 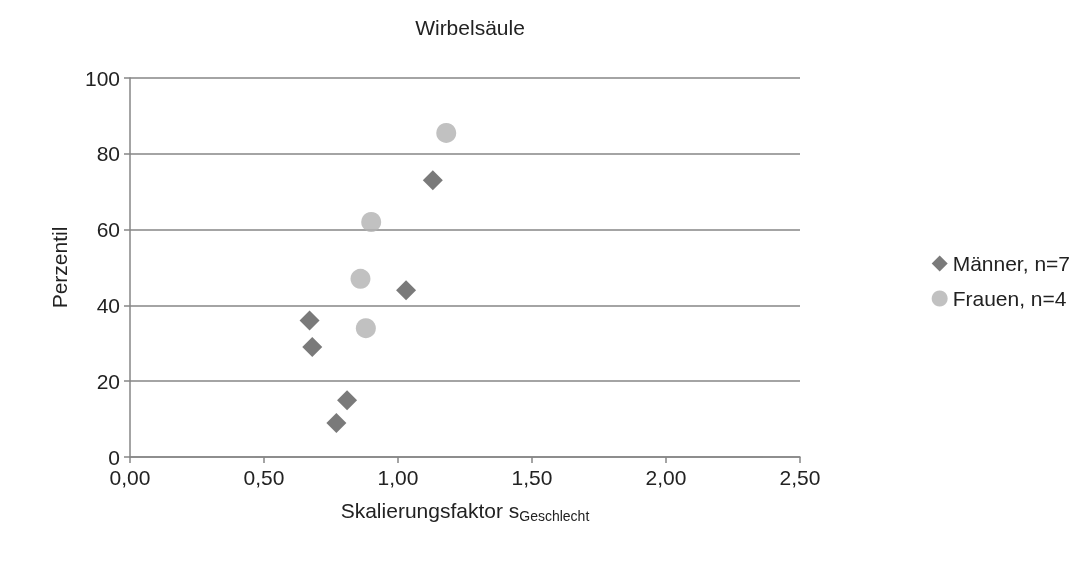 I want to click on y-tick-label: 40, so click(x=108, y=305).